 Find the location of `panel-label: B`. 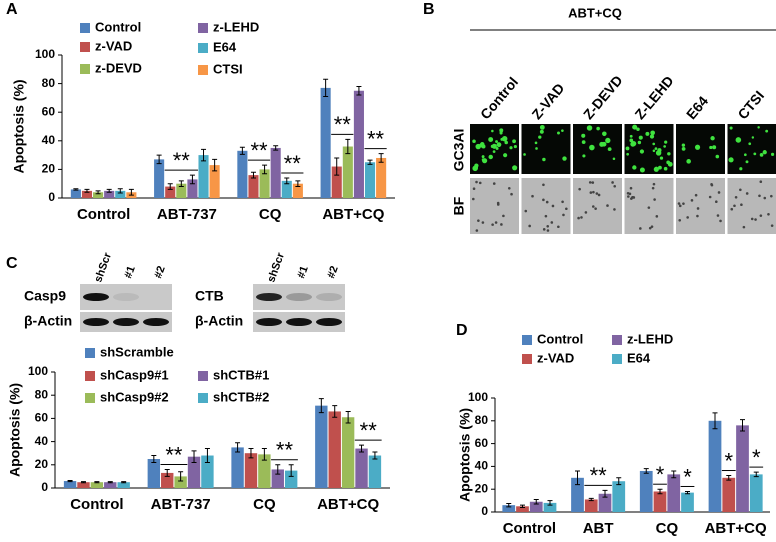

panel-label: B is located at coordinates (429, 9).